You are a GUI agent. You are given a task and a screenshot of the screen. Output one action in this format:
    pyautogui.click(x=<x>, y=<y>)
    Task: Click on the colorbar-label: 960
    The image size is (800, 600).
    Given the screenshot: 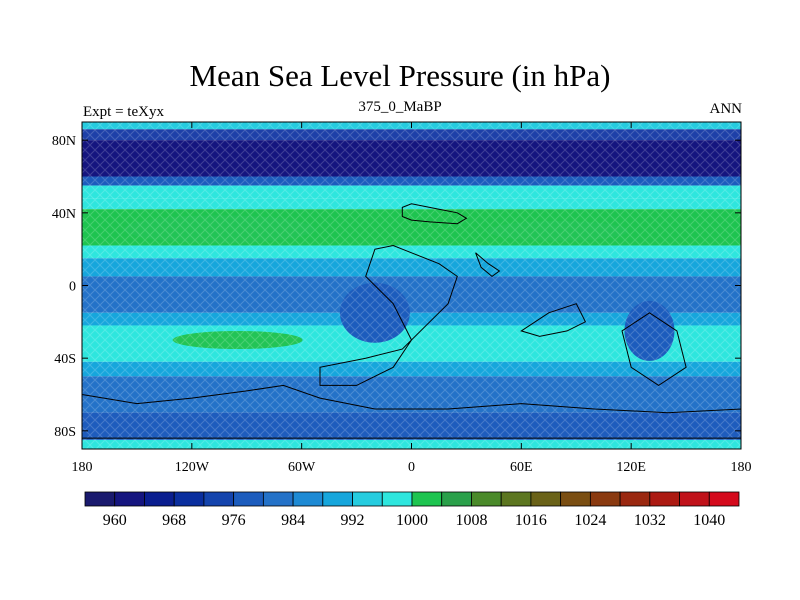 What is the action you would take?
    pyautogui.click(x=115, y=520)
    